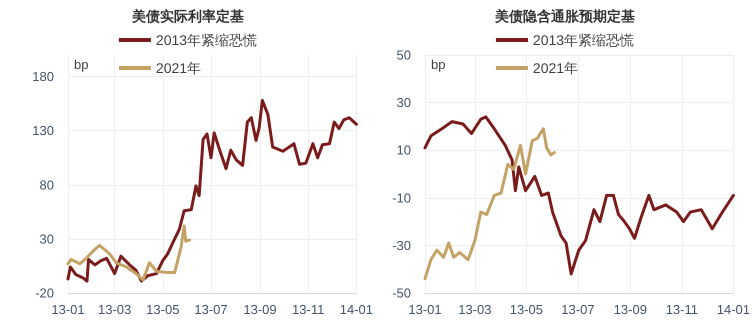  Describe the element at coordinates (44, 293) in the screenshot. I see `y-tick-label: -20` at that location.